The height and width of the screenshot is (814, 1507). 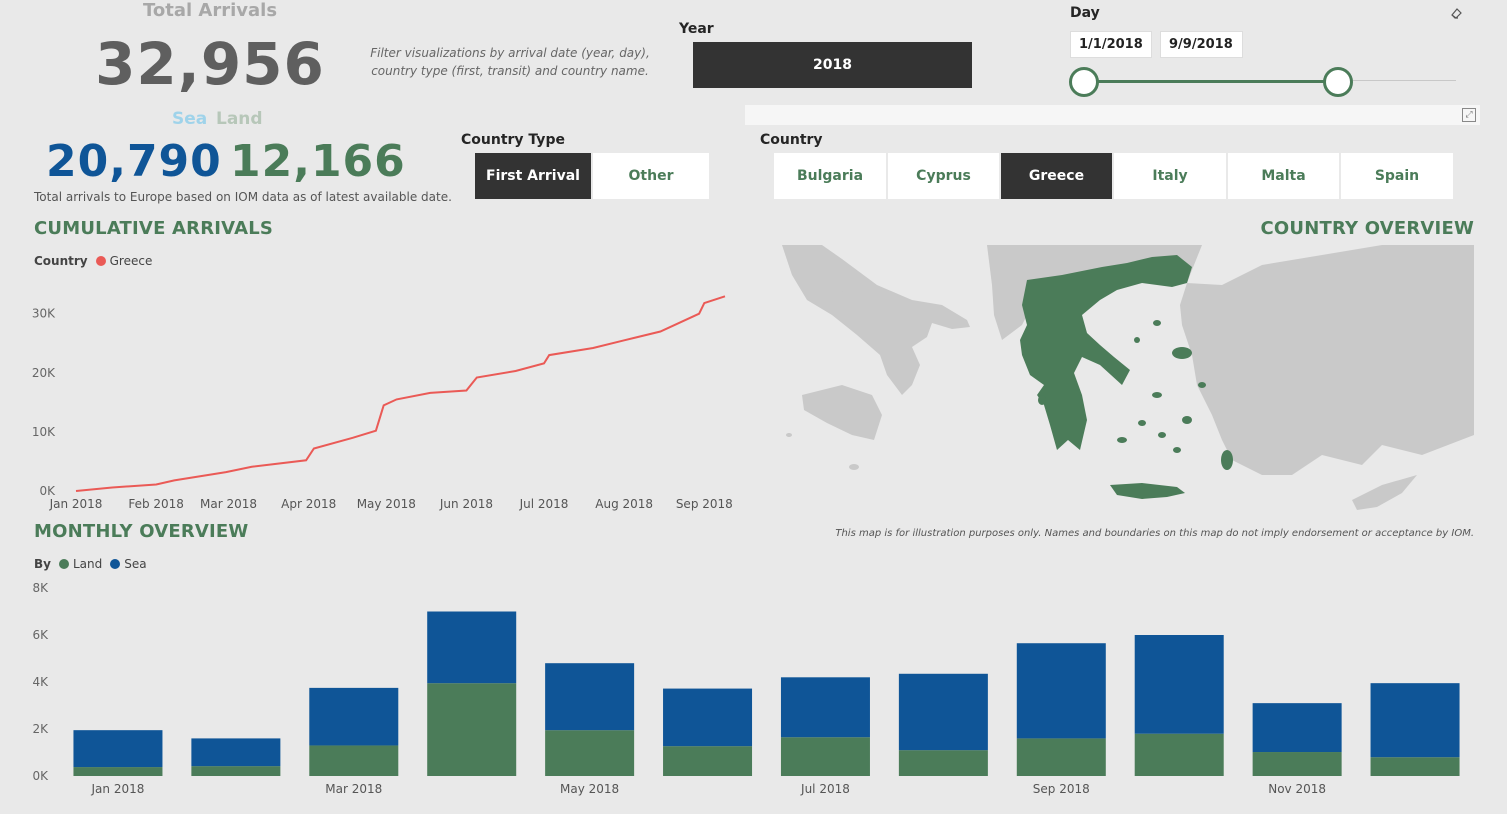 What do you see at coordinates (1147, 491) in the screenshot?
I see `map-region-crete` at bounding box center [1147, 491].